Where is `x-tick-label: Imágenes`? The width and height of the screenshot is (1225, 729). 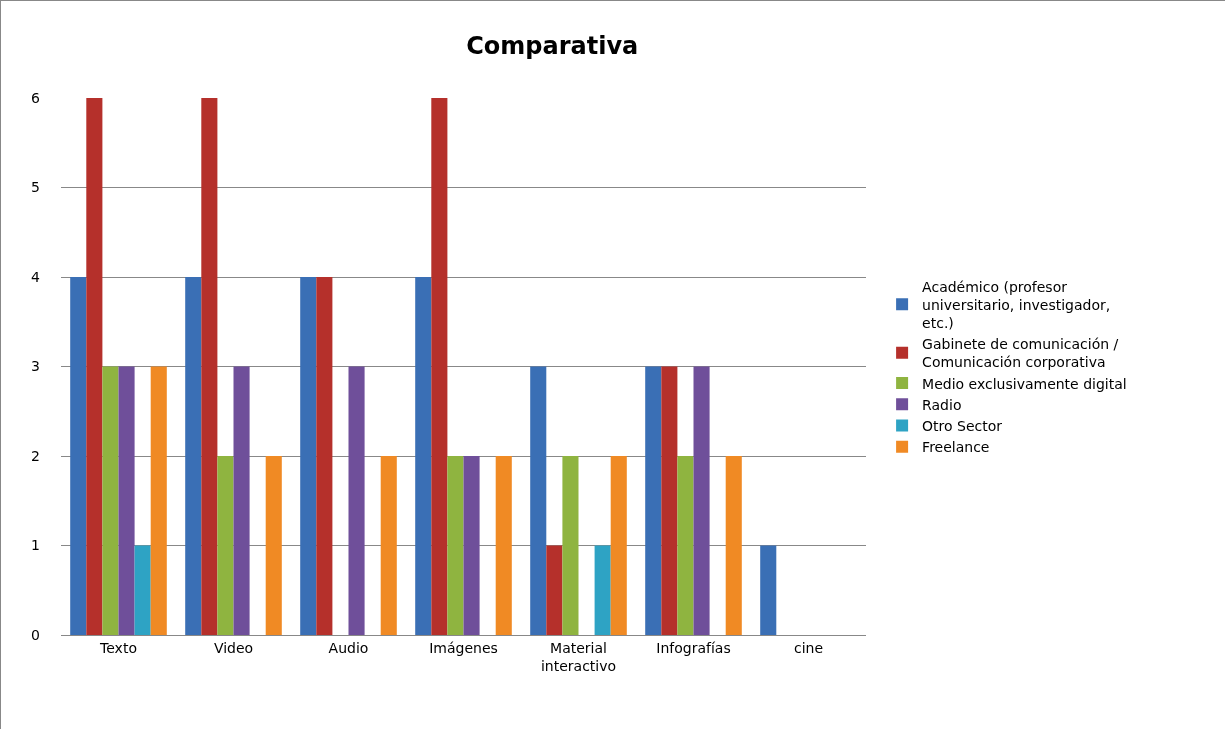 x-tick-label: Imágenes is located at coordinates (463, 647).